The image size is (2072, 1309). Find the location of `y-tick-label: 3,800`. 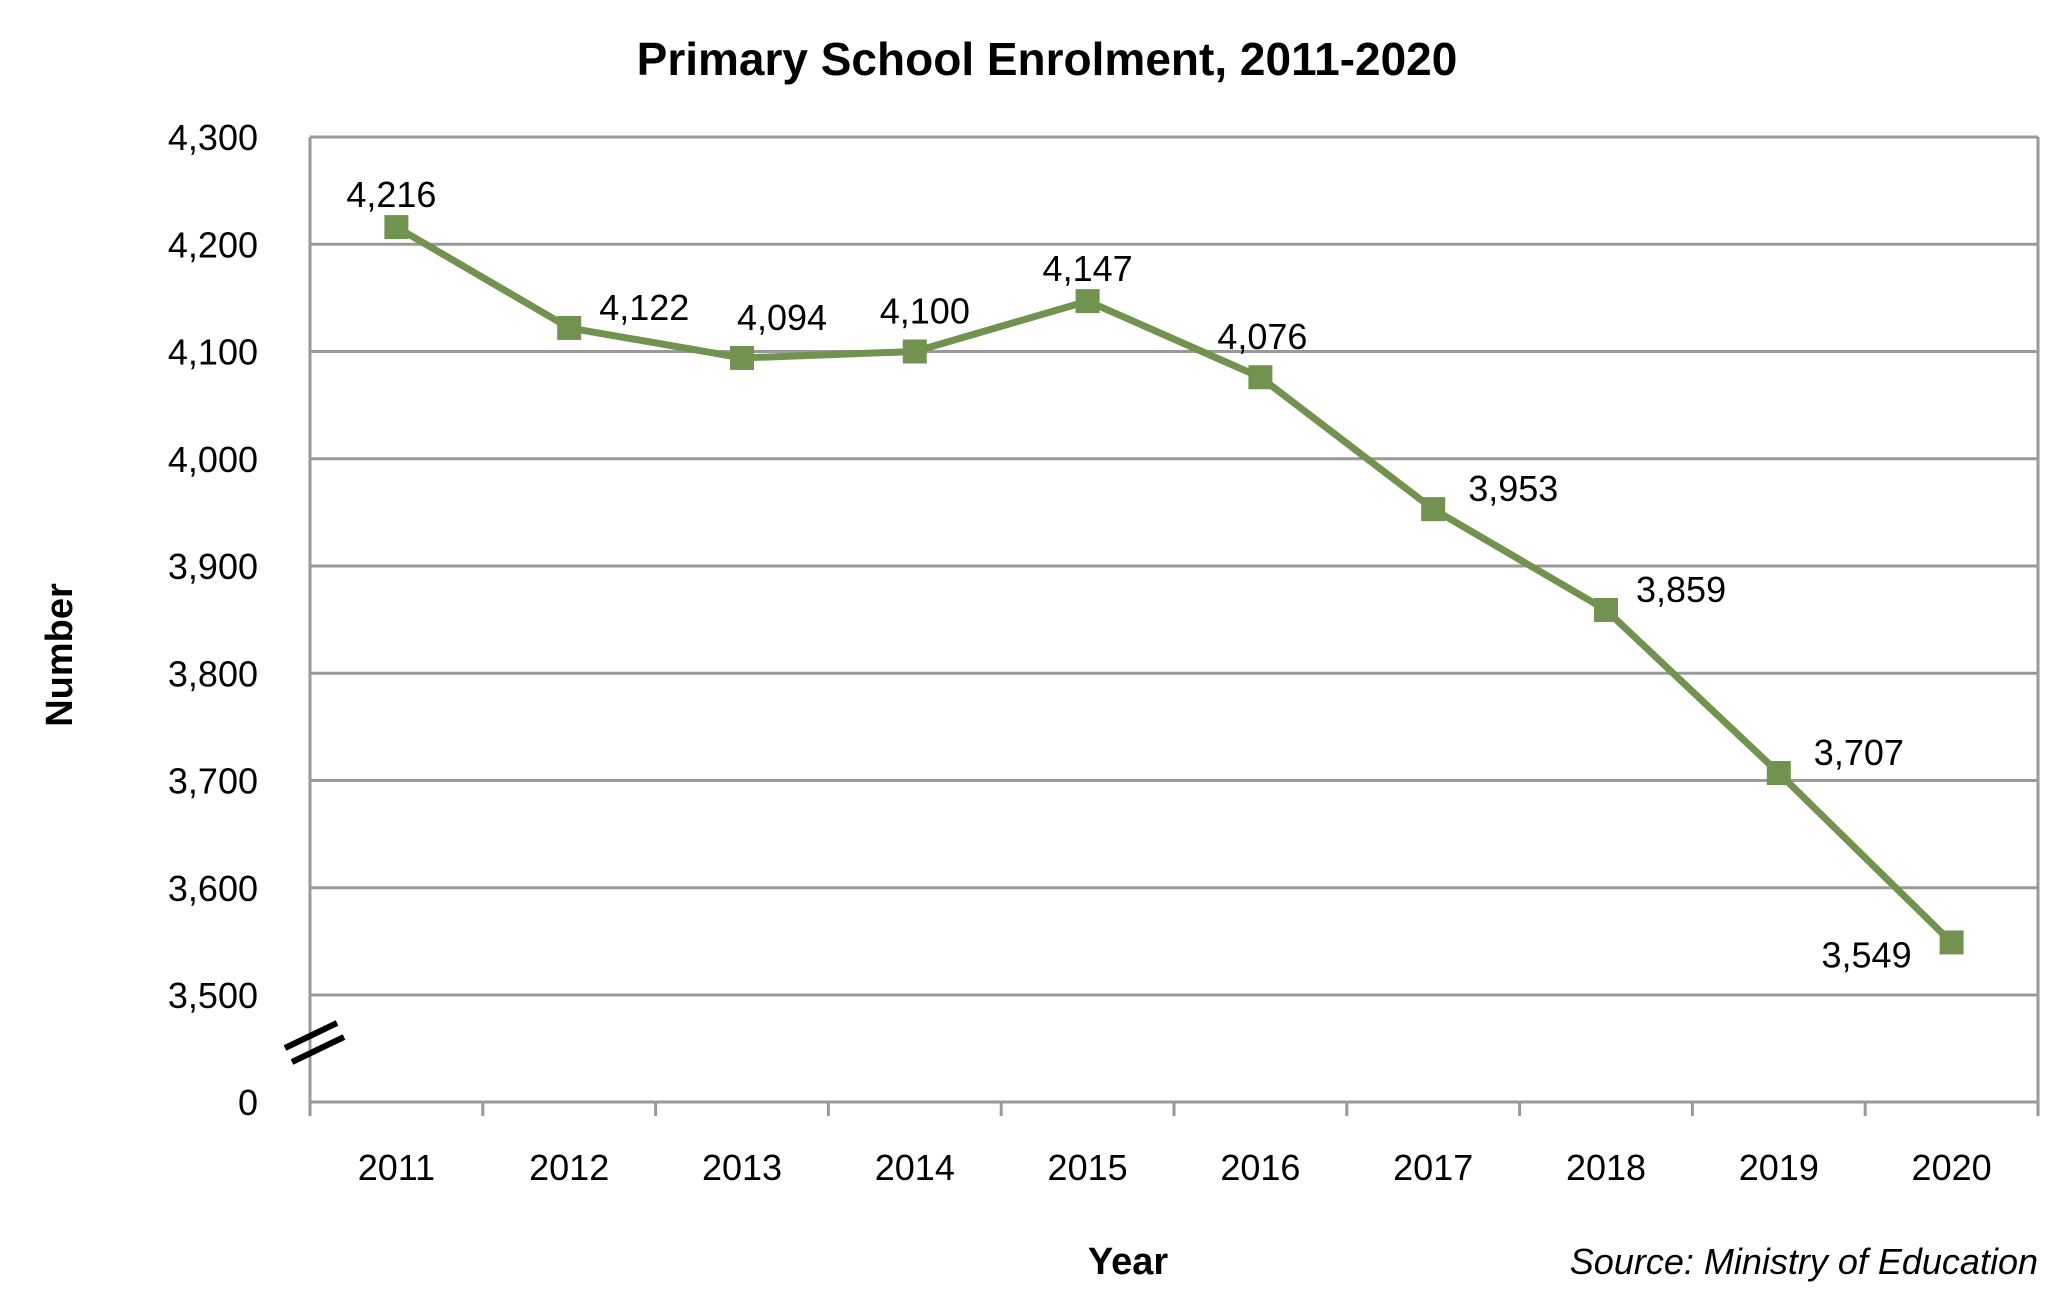

y-tick-label: 3,800 is located at coordinates (213, 673).